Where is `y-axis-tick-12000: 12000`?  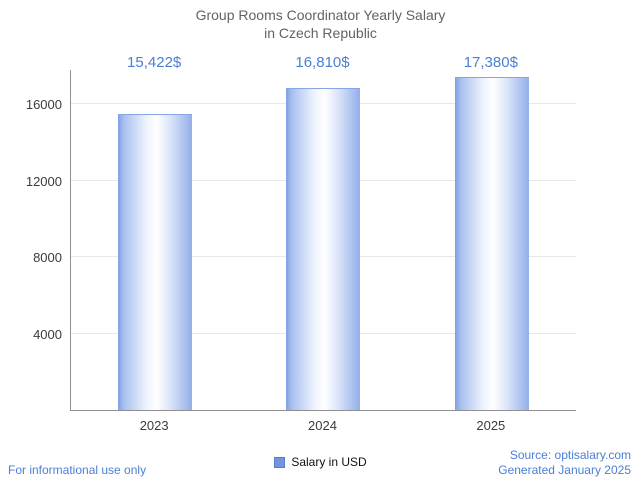
y-axis-tick-12000: 12000 is located at coordinates (43, 181).